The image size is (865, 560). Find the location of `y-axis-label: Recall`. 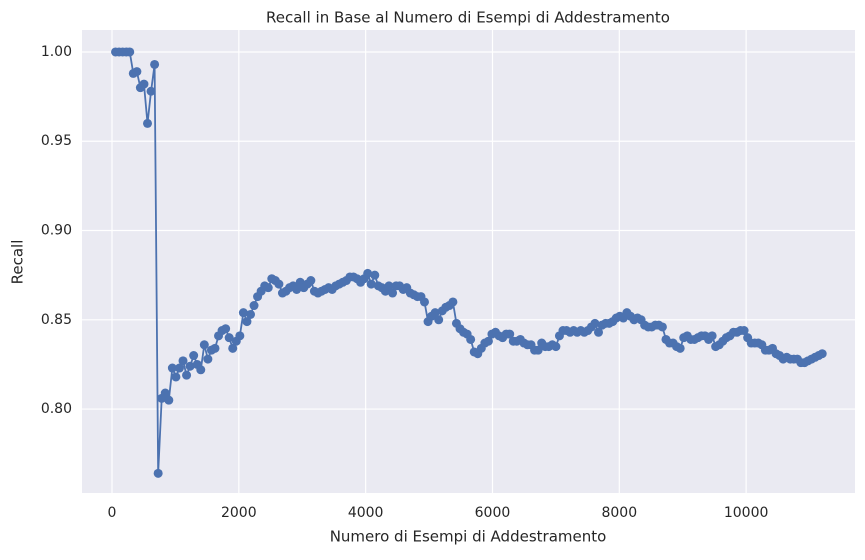

y-axis-label: Recall is located at coordinates (18, 262).